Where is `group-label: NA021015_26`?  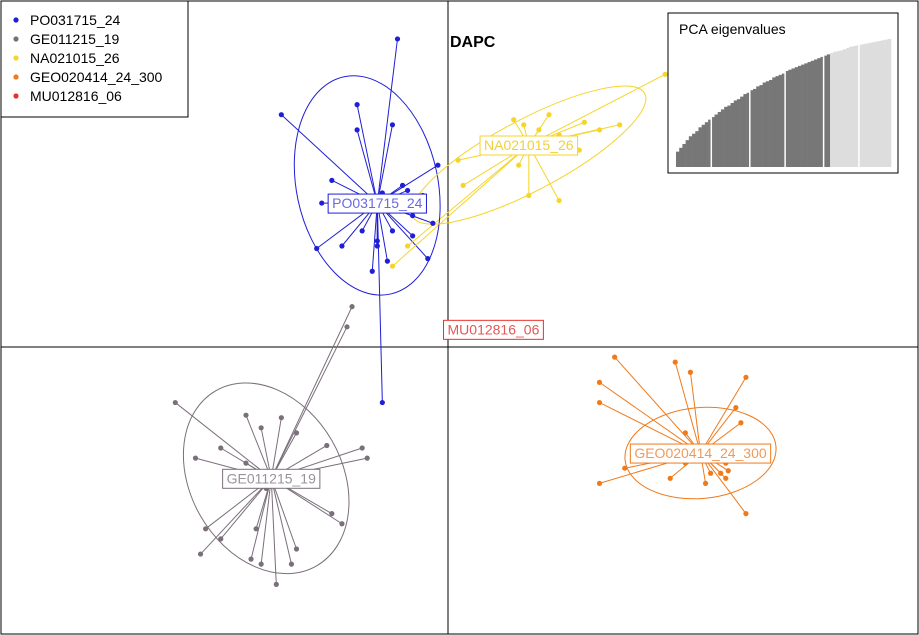
group-label: NA021015_26 is located at coordinates (529, 145).